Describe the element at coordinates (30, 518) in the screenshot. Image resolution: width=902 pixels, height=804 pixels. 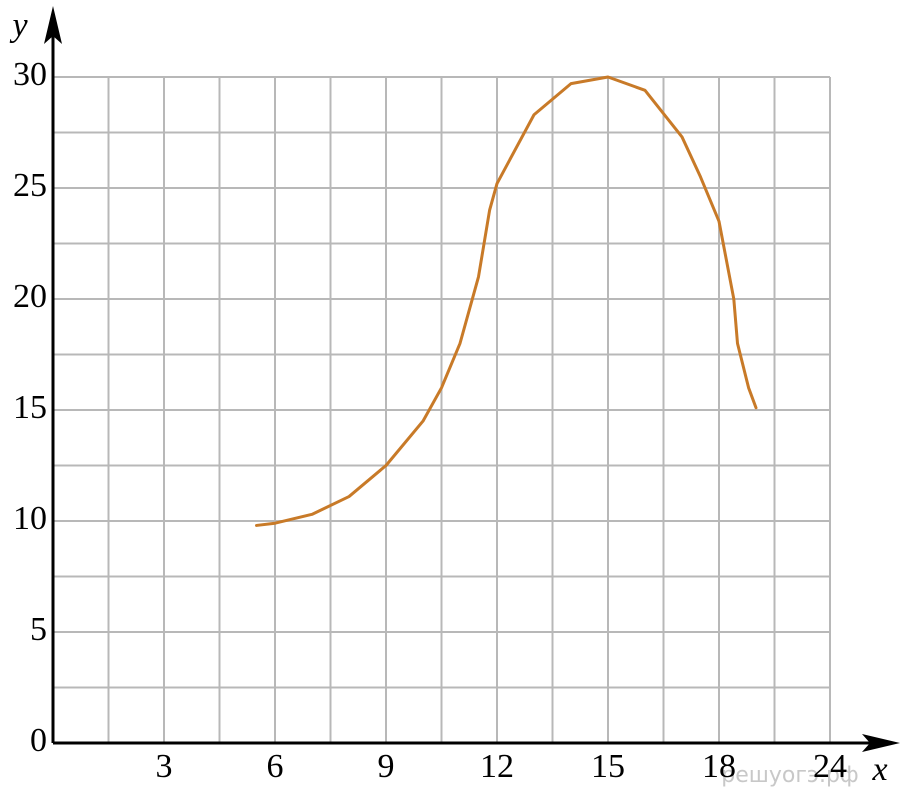
I see `y-tick-label: 10` at that location.